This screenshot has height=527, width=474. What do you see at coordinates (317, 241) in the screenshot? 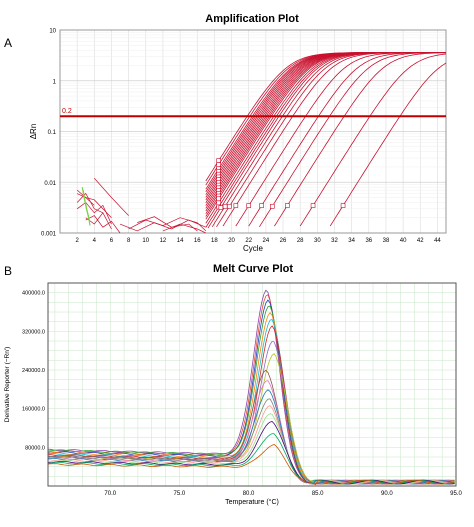
I see `amp-x-tick-label: 30` at bounding box center [317, 241].